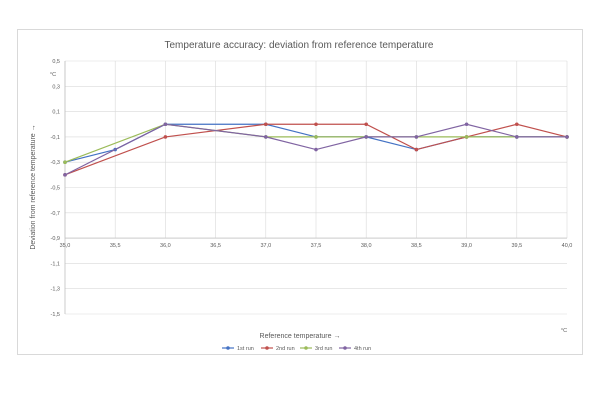 The height and width of the screenshot is (400, 600). What do you see at coordinates (567, 246) in the screenshot?
I see `x-tick-label: 40,0` at bounding box center [567, 246].